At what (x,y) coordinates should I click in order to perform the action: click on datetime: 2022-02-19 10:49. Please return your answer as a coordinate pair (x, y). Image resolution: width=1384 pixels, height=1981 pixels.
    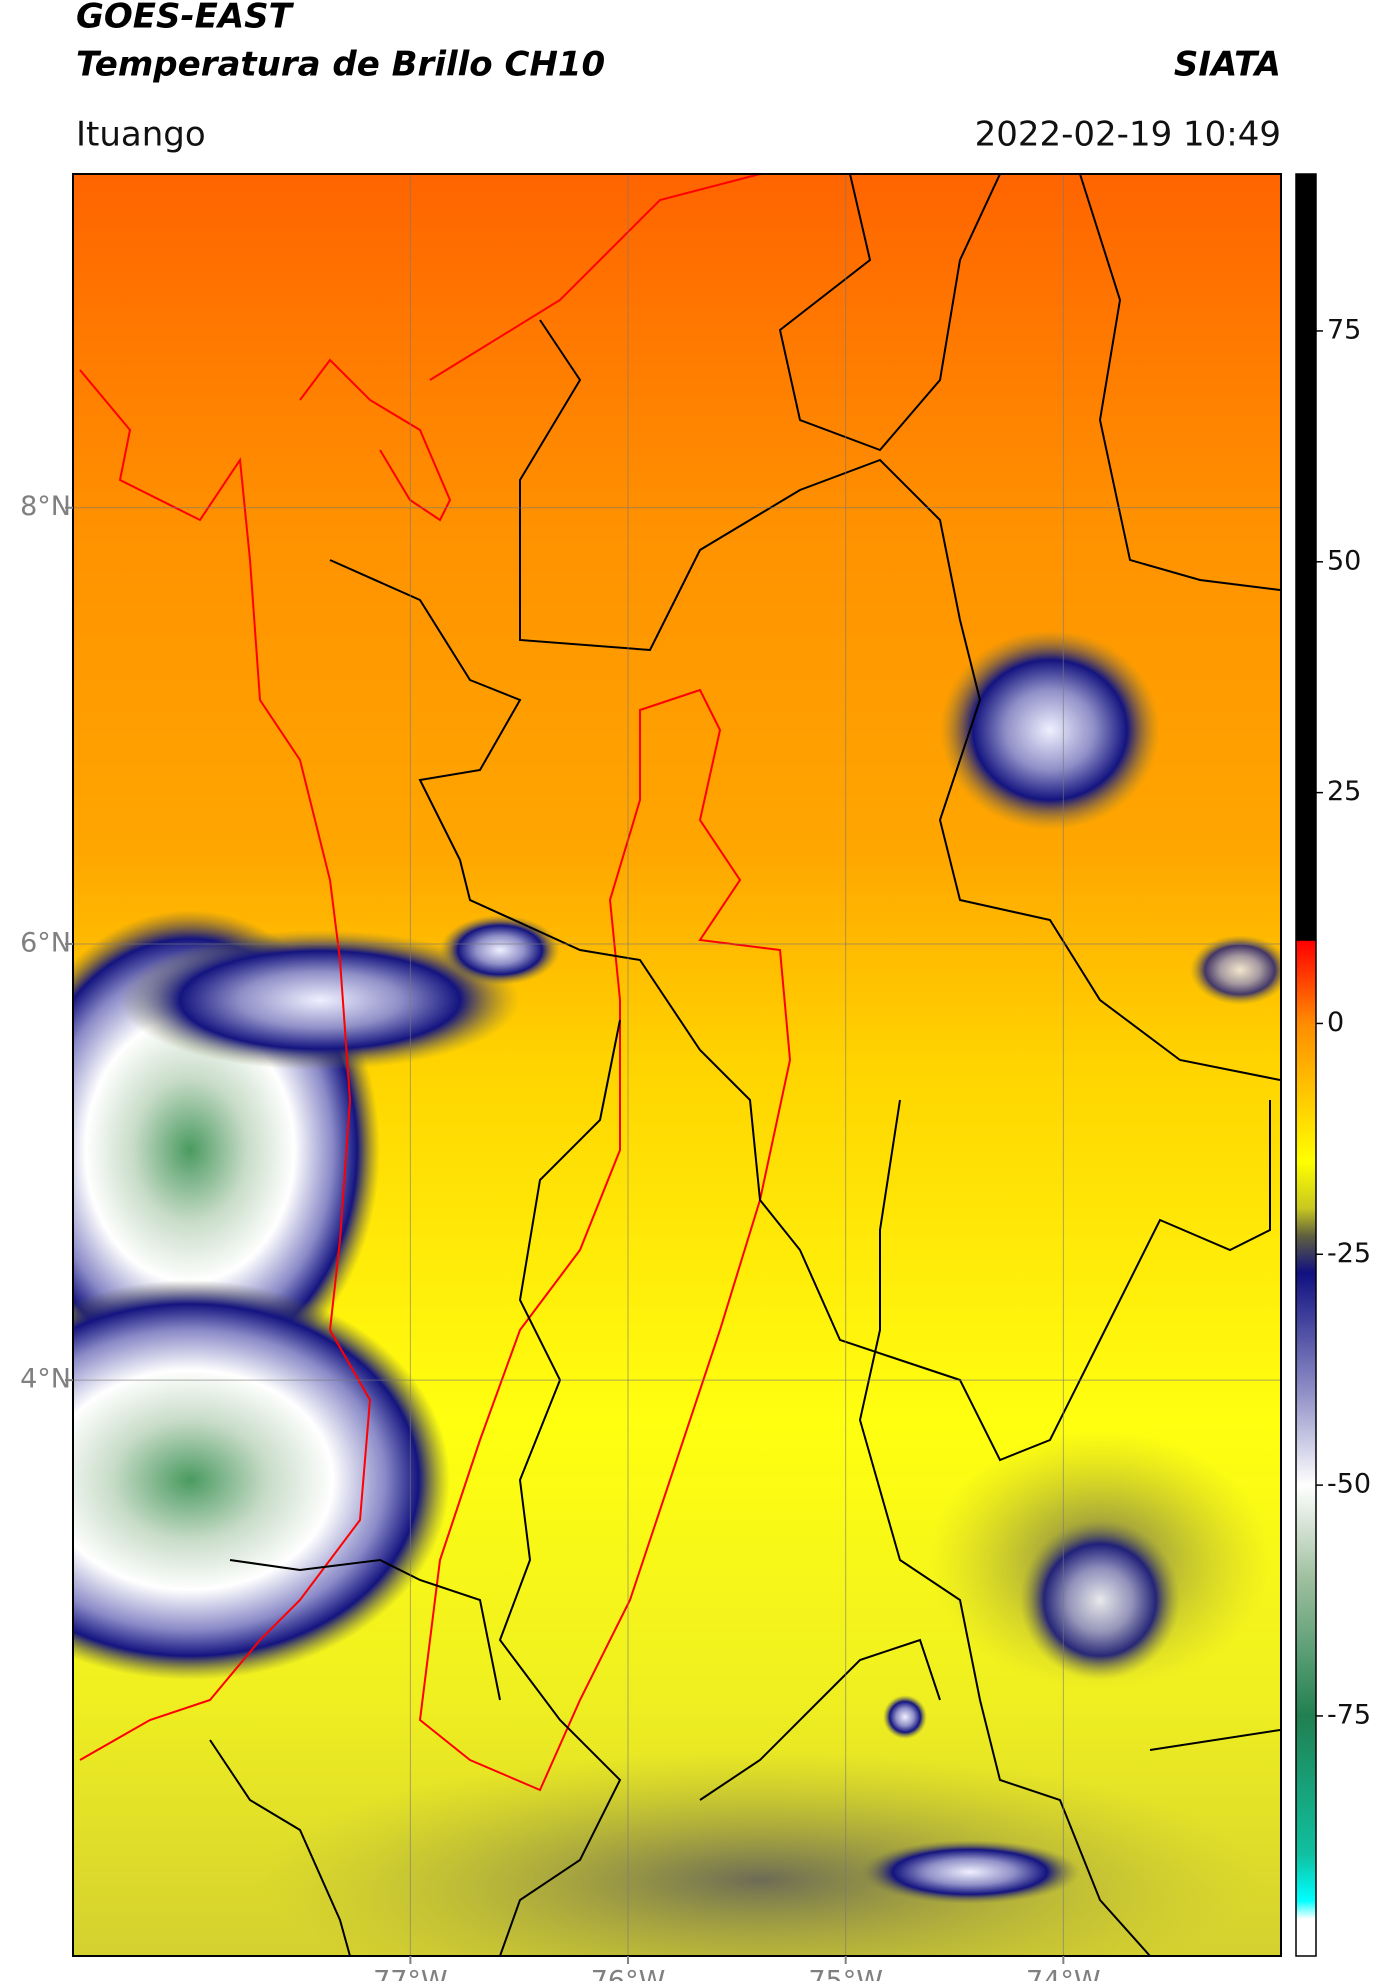
    Looking at the image, I should click on (1128, 135).